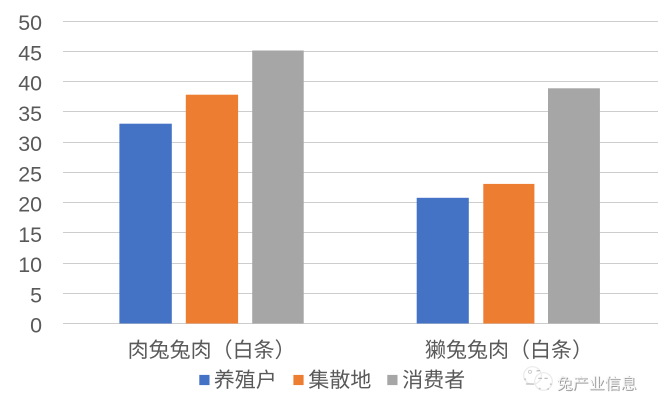  I want to click on svg-text: 45, so click(30, 53).